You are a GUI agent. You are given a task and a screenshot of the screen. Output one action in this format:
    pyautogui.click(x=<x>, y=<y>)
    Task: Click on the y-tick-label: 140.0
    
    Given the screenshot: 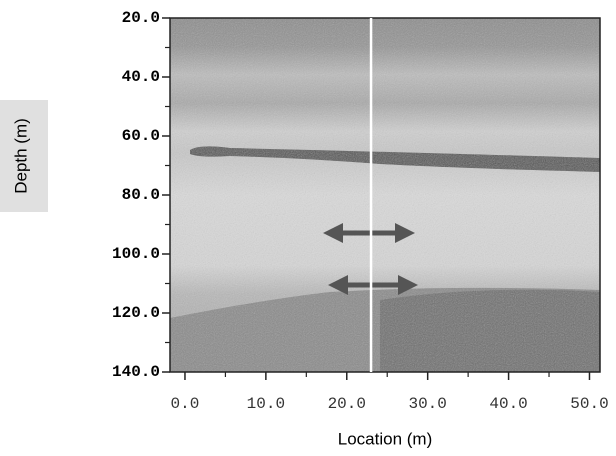 What is the action you would take?
    pyautogui.click(x=136, y=372)
    